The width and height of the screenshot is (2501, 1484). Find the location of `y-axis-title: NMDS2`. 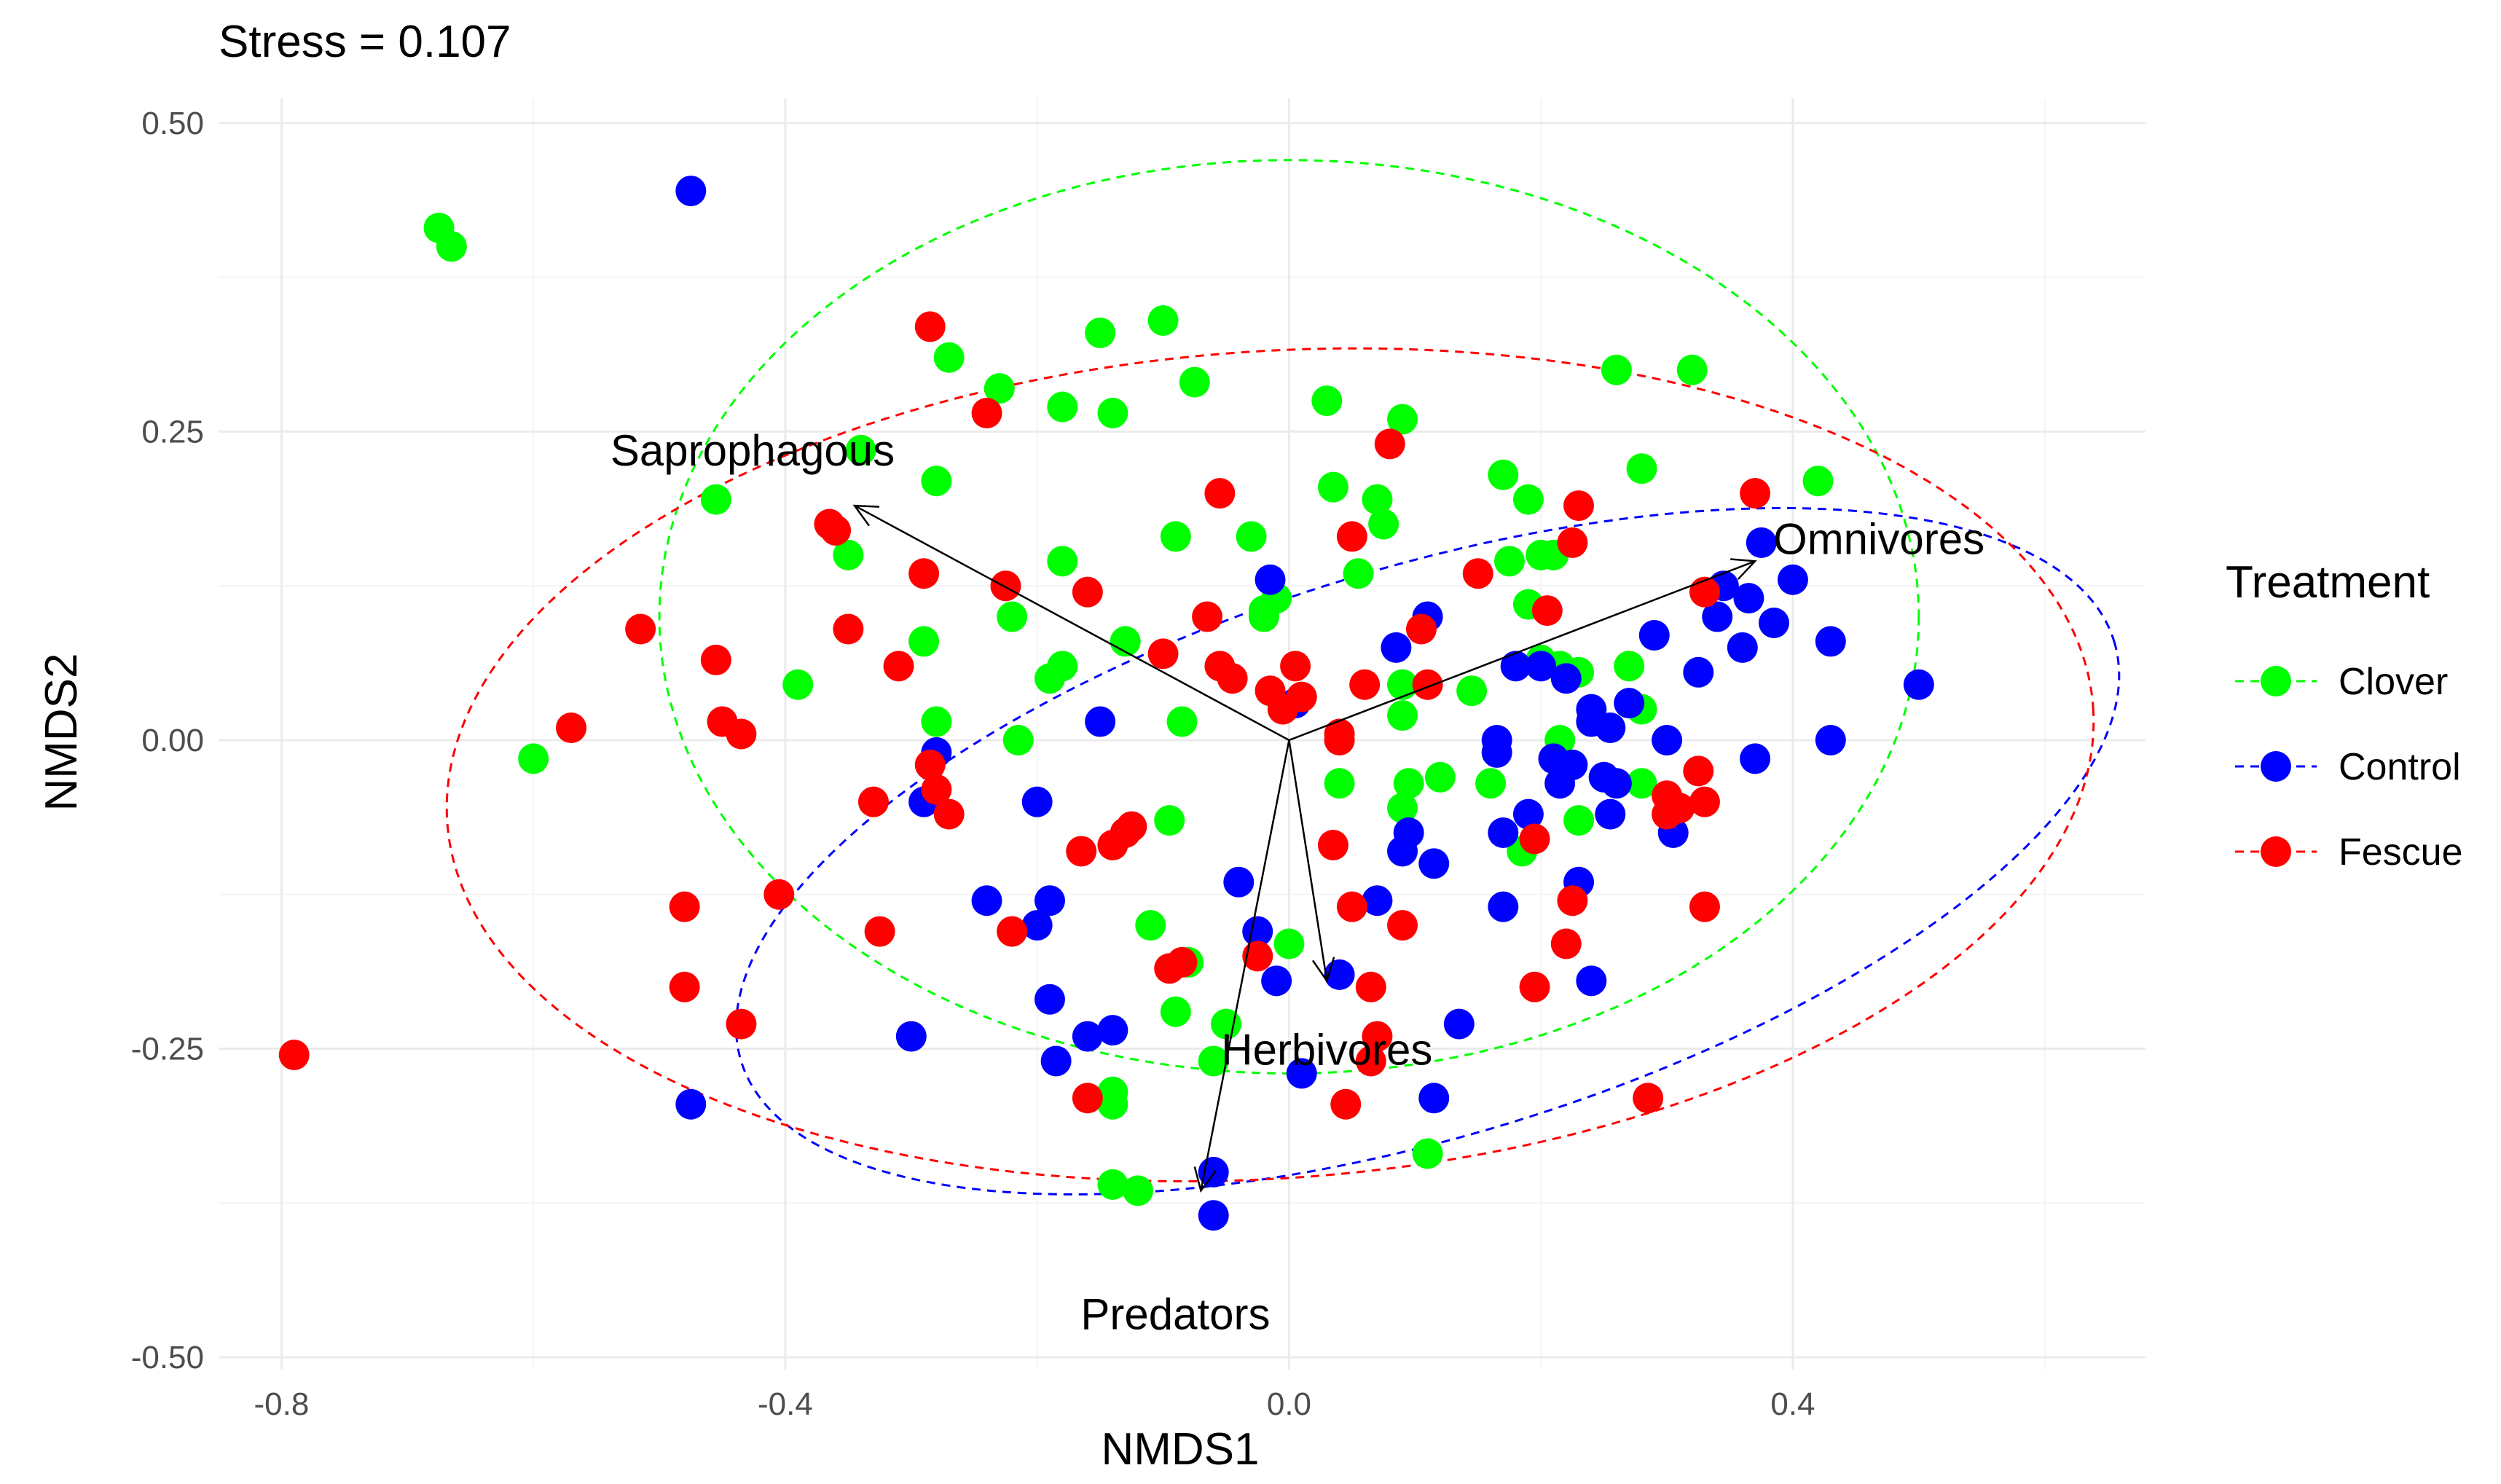

y-axis-title: NMDS2 is located at coordinates (61, 732).